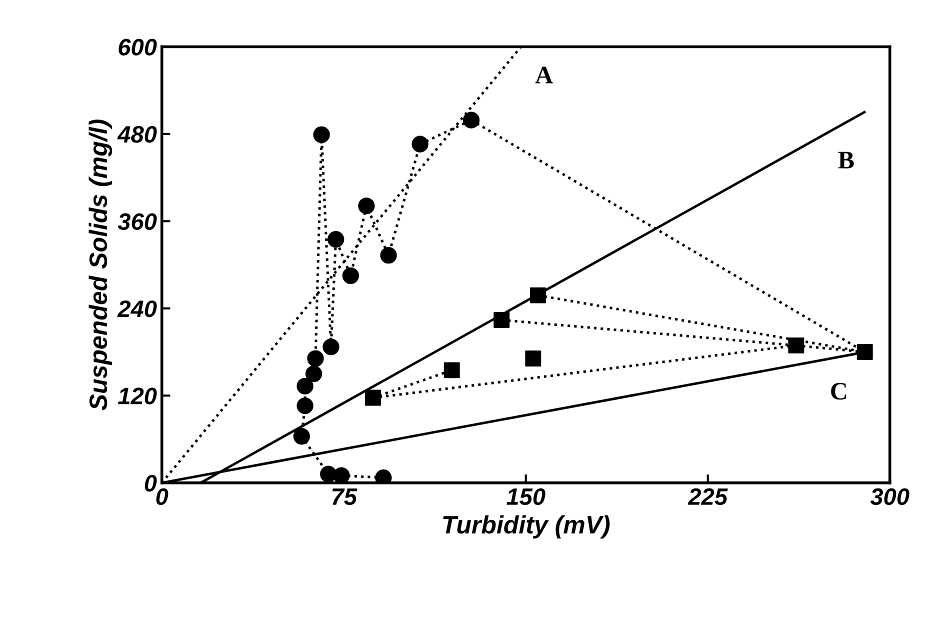 This screenshot has height=623, width=925. What do you see at coordinates (890, 497) in the screenshot?
I see `x-tick-label: 300` at bounding box center [890, 497].